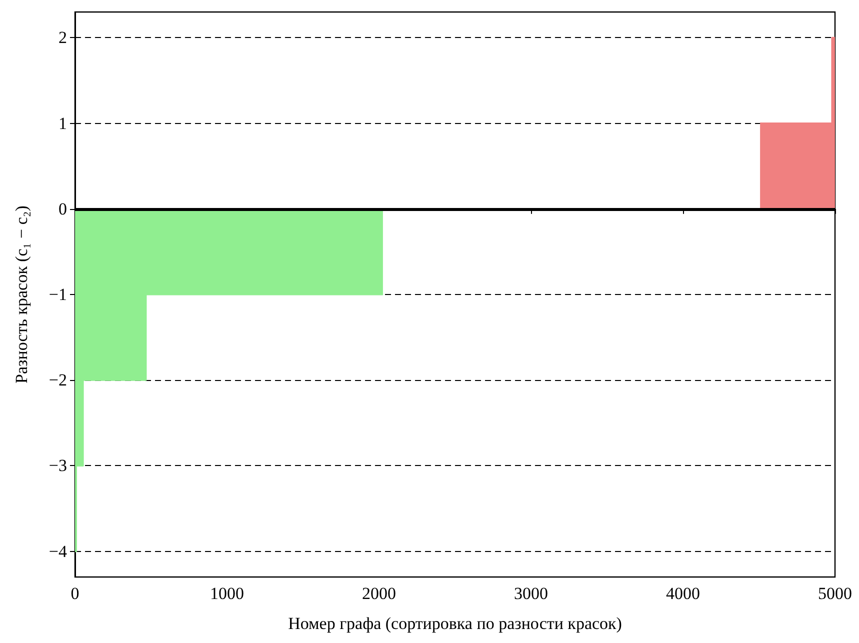 The image size is (859, 643). What do you see at coordinates (58, 551) in the screenshot?
I see `y-tick-label: −4` at bounding box center [58, 551].